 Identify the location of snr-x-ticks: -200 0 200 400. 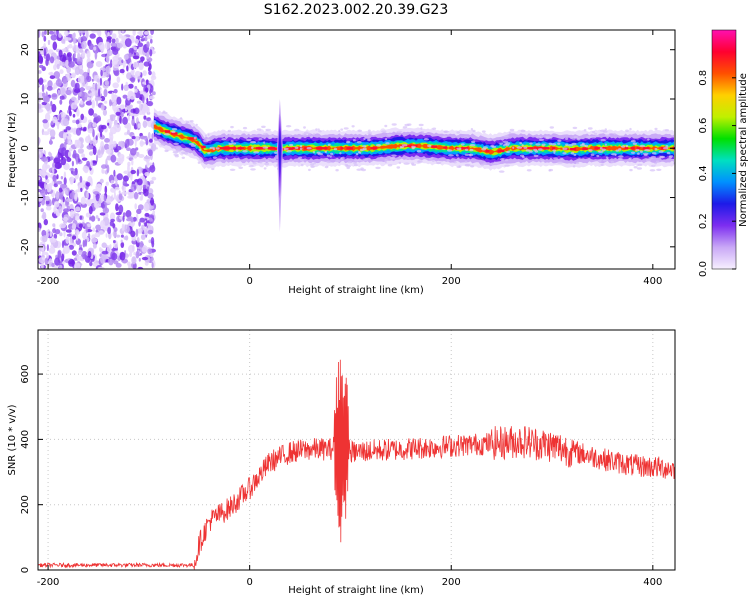
(349, 576).